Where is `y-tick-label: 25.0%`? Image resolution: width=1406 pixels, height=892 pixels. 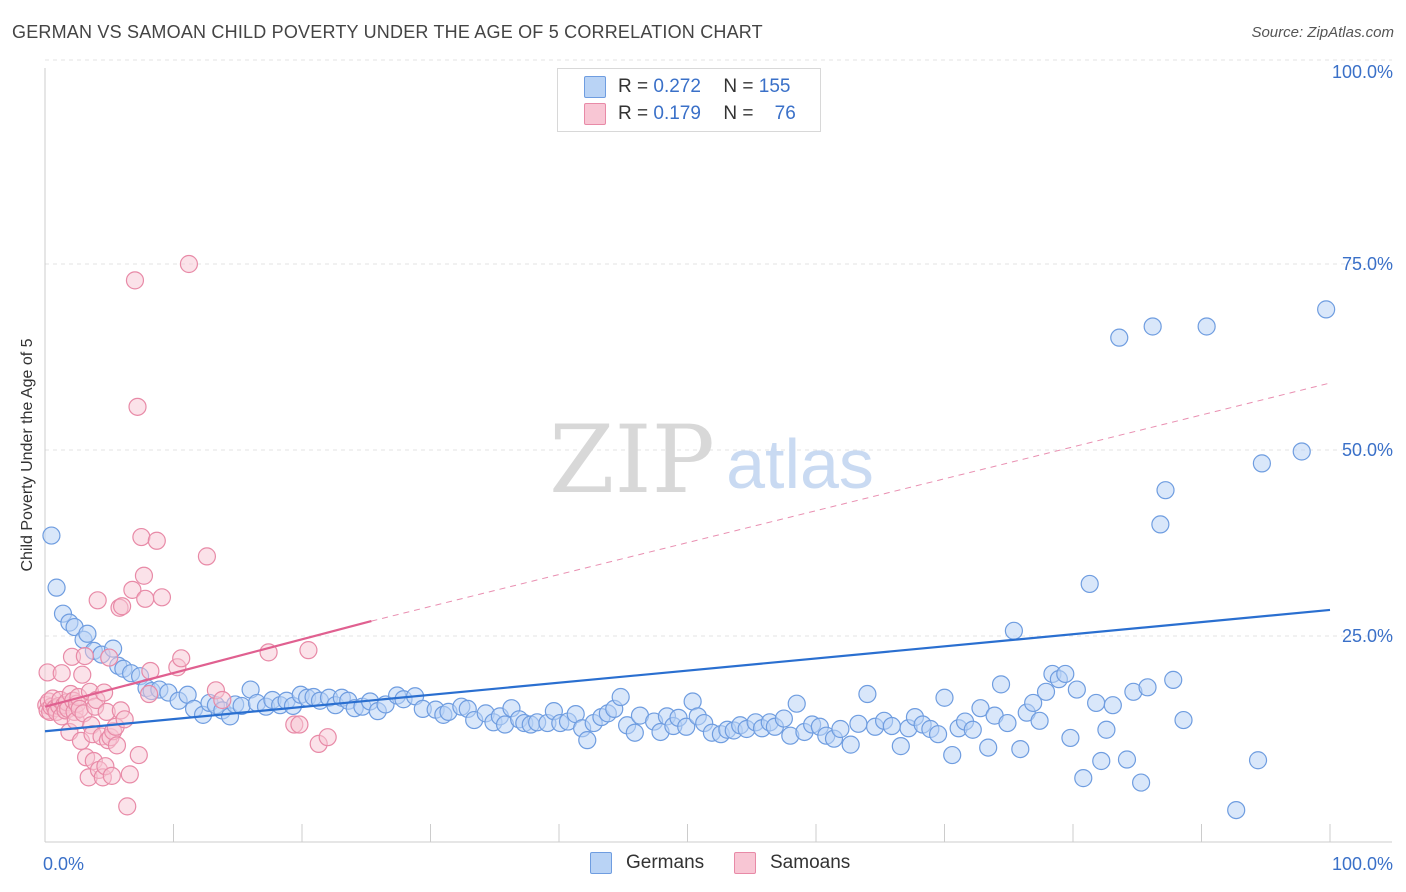 y-tick-label: 25.0% is located at coordinates (1367, 636).